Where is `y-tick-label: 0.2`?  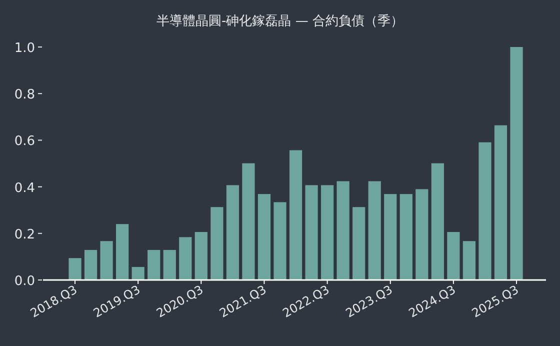
y-tick-label: 0.2 is located at coordinates (24, 234).